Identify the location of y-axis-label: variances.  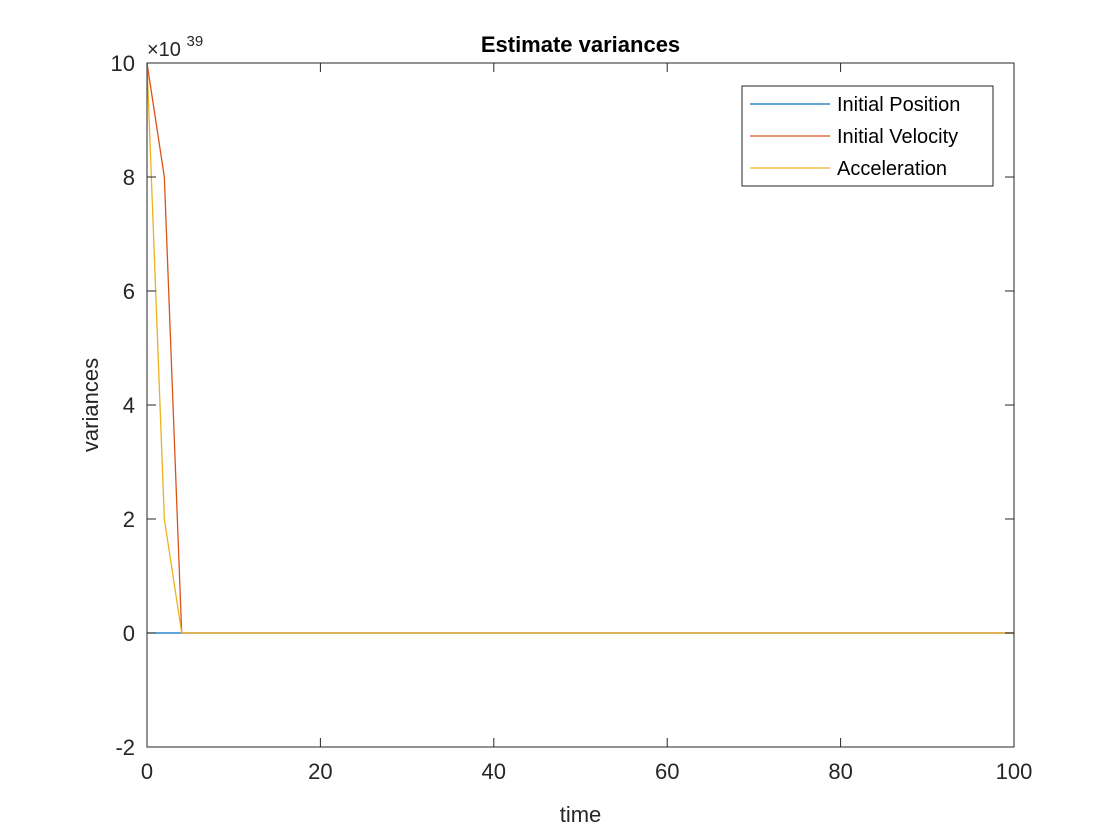
(90, 405).